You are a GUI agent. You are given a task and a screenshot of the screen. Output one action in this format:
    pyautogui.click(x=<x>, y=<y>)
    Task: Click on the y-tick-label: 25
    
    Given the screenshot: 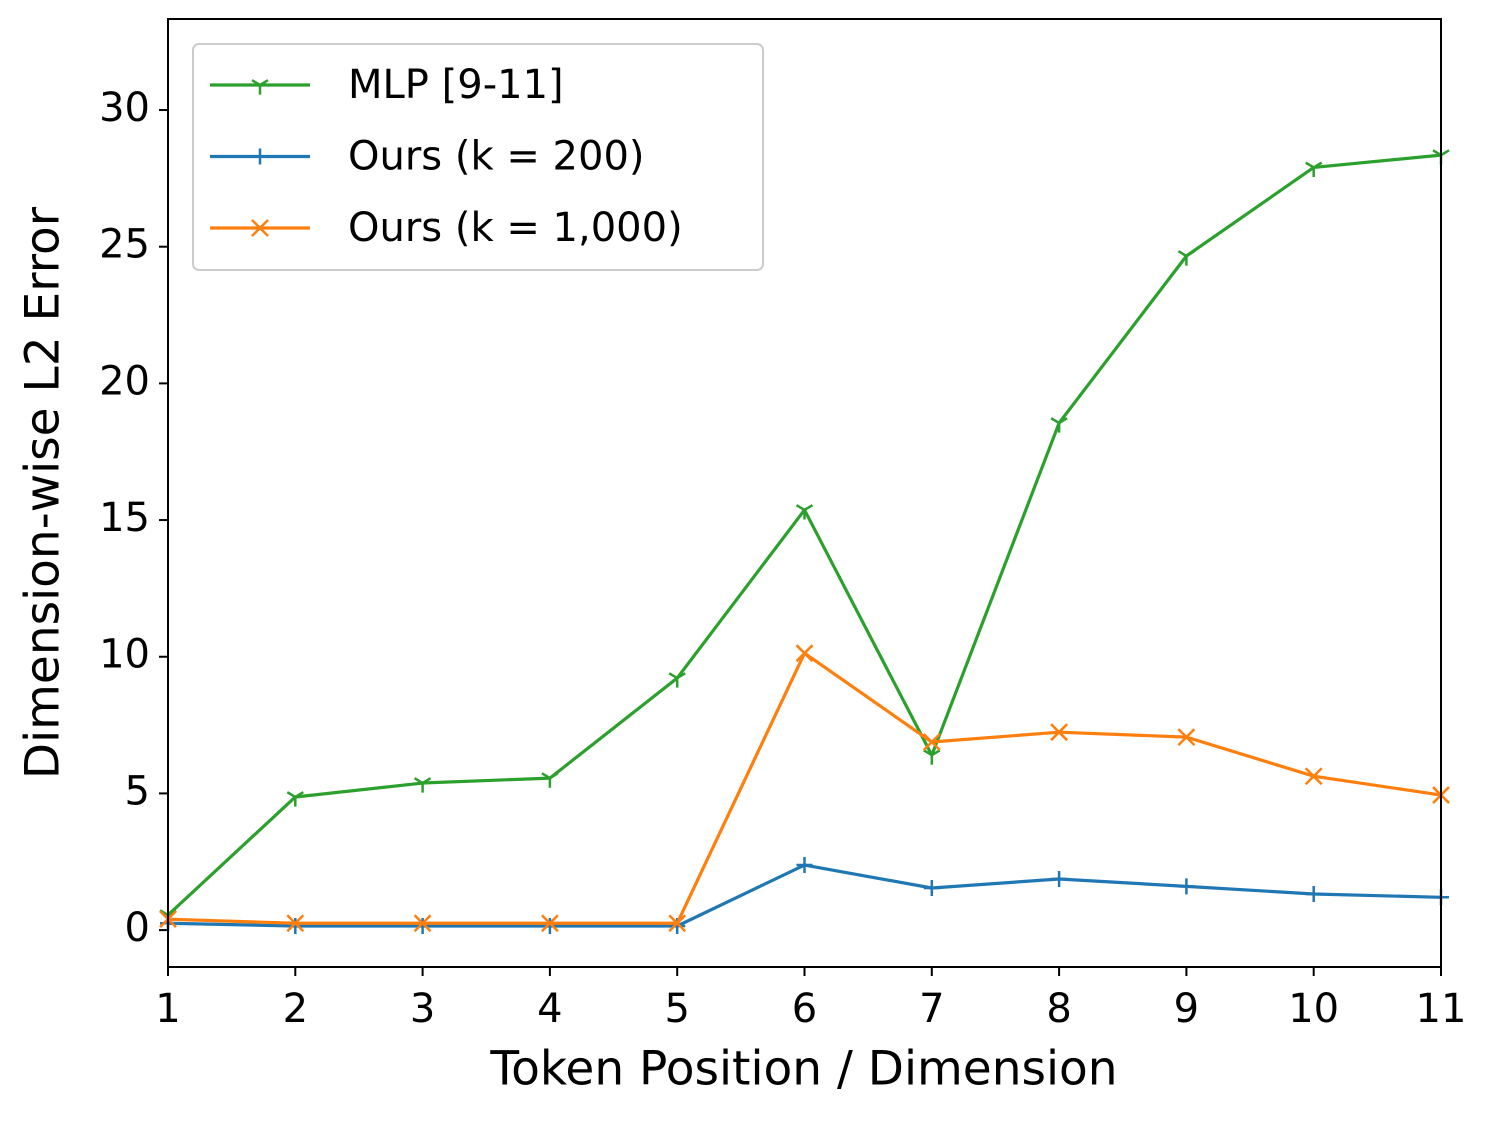 What is the action you would take?
    pyautogui.click(x=124, y=245)
    